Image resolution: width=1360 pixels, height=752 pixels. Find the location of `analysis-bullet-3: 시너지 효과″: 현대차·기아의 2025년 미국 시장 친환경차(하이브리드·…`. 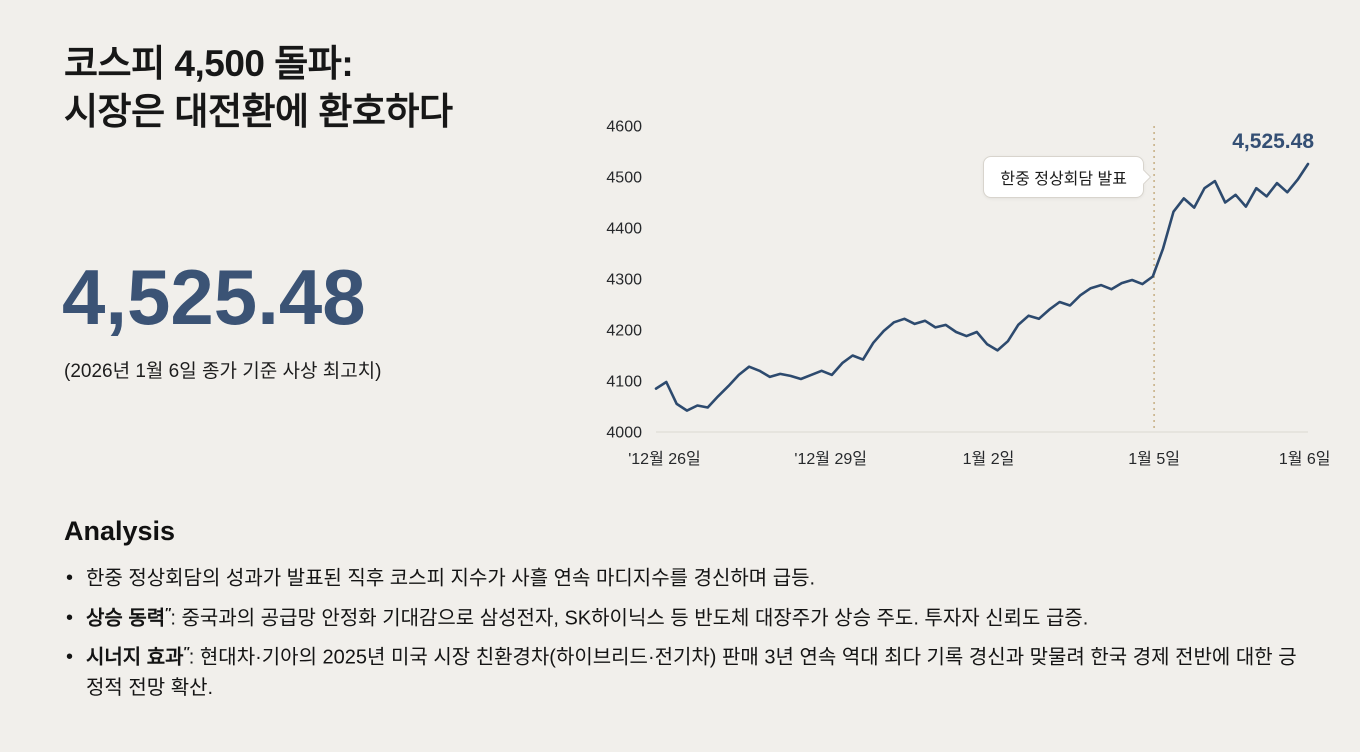

analysis-bullet-3: 시너지 효과″: 현대차·기아의 2025년 미국 시장 친환경차(하이브리드·… is located at coordinates (689, 672).